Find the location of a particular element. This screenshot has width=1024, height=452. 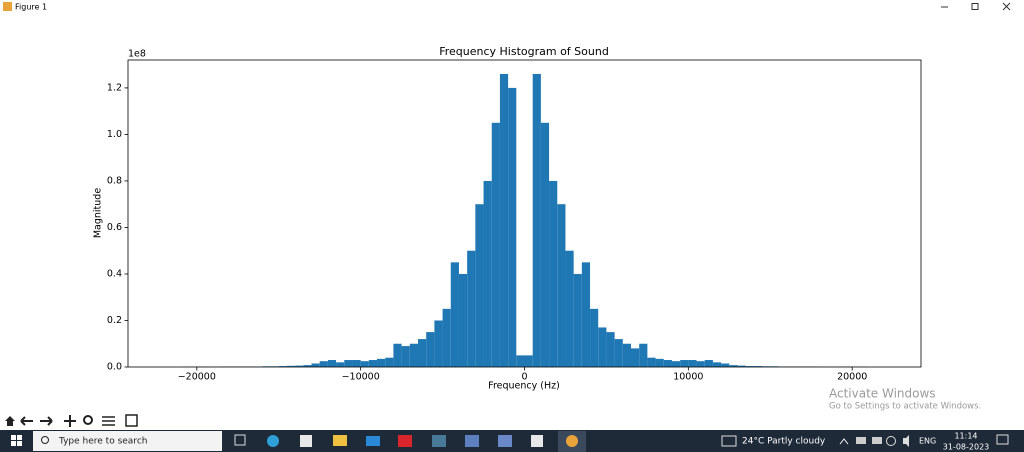

weather: 24°C Partly cloudy is located at coordinates (784, 442).